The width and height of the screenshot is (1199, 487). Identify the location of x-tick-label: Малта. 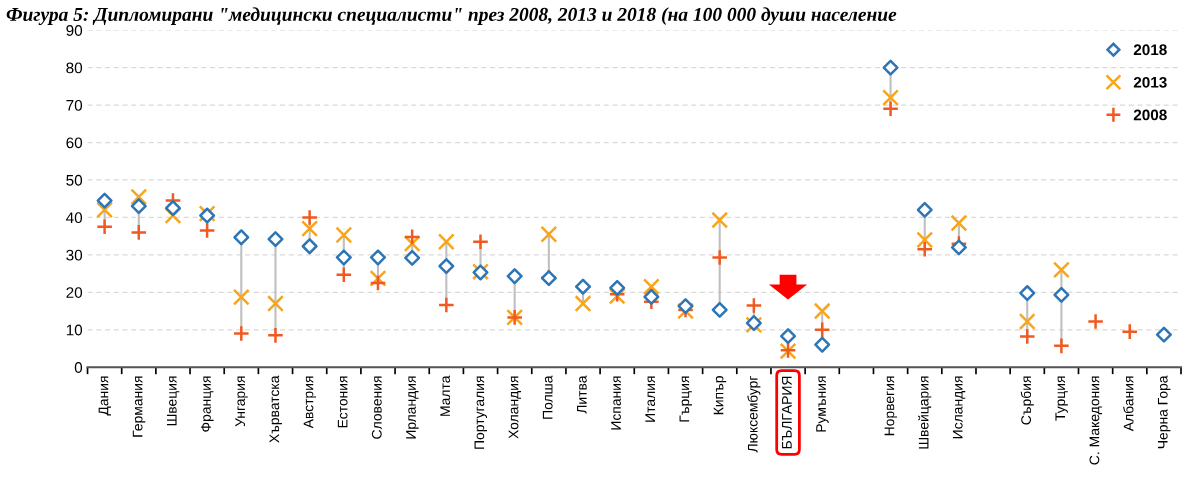
(445, 395).